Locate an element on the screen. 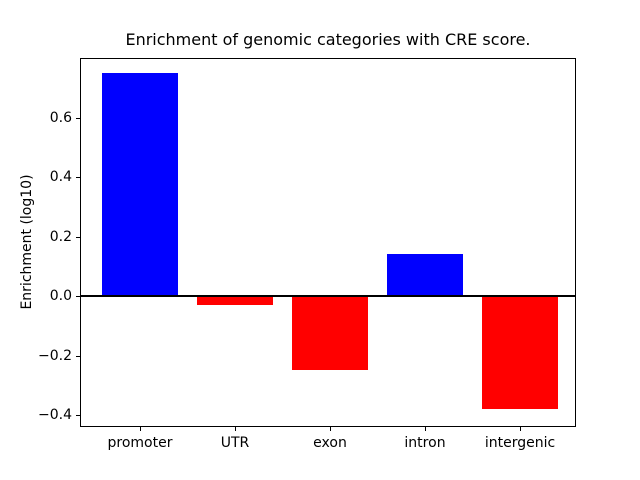  x-tick-label-intron: intron is located at coordinates (425, 443).